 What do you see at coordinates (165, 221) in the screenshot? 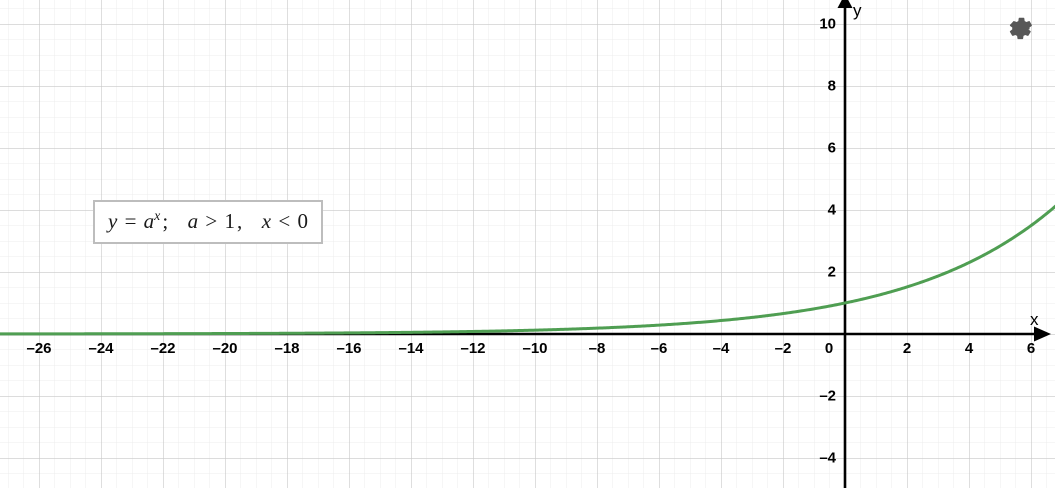
I see `eq-semicolon: ;` at bounding box center [165, 221].